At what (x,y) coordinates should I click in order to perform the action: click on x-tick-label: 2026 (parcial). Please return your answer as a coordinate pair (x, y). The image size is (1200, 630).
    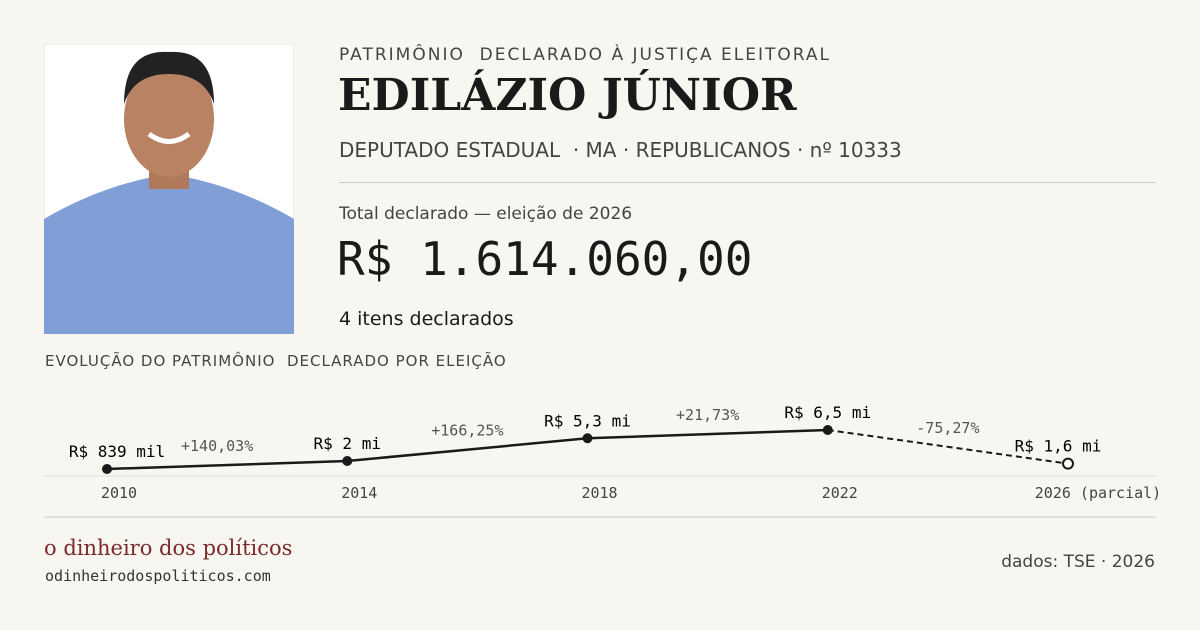
    Looking at the image, I should click on (1098, 493).